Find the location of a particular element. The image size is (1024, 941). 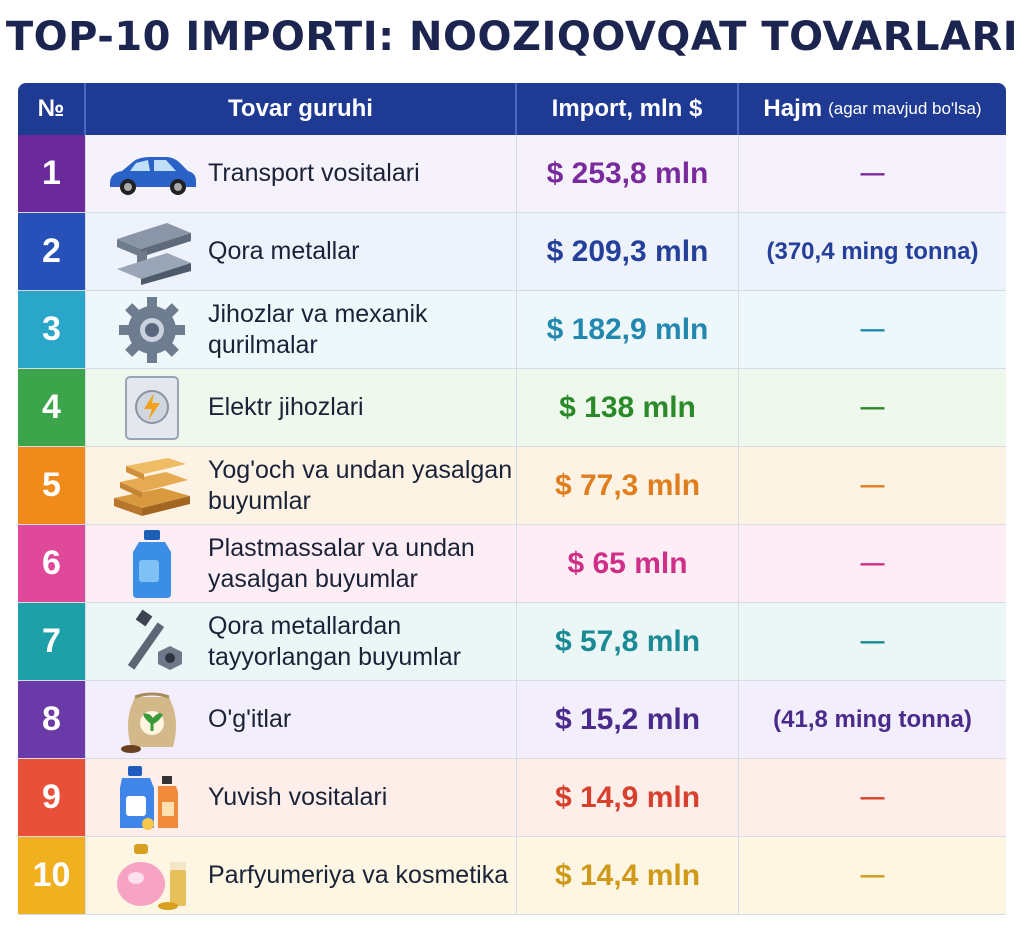

row-number: 10 is located at coordinates (52, 875).